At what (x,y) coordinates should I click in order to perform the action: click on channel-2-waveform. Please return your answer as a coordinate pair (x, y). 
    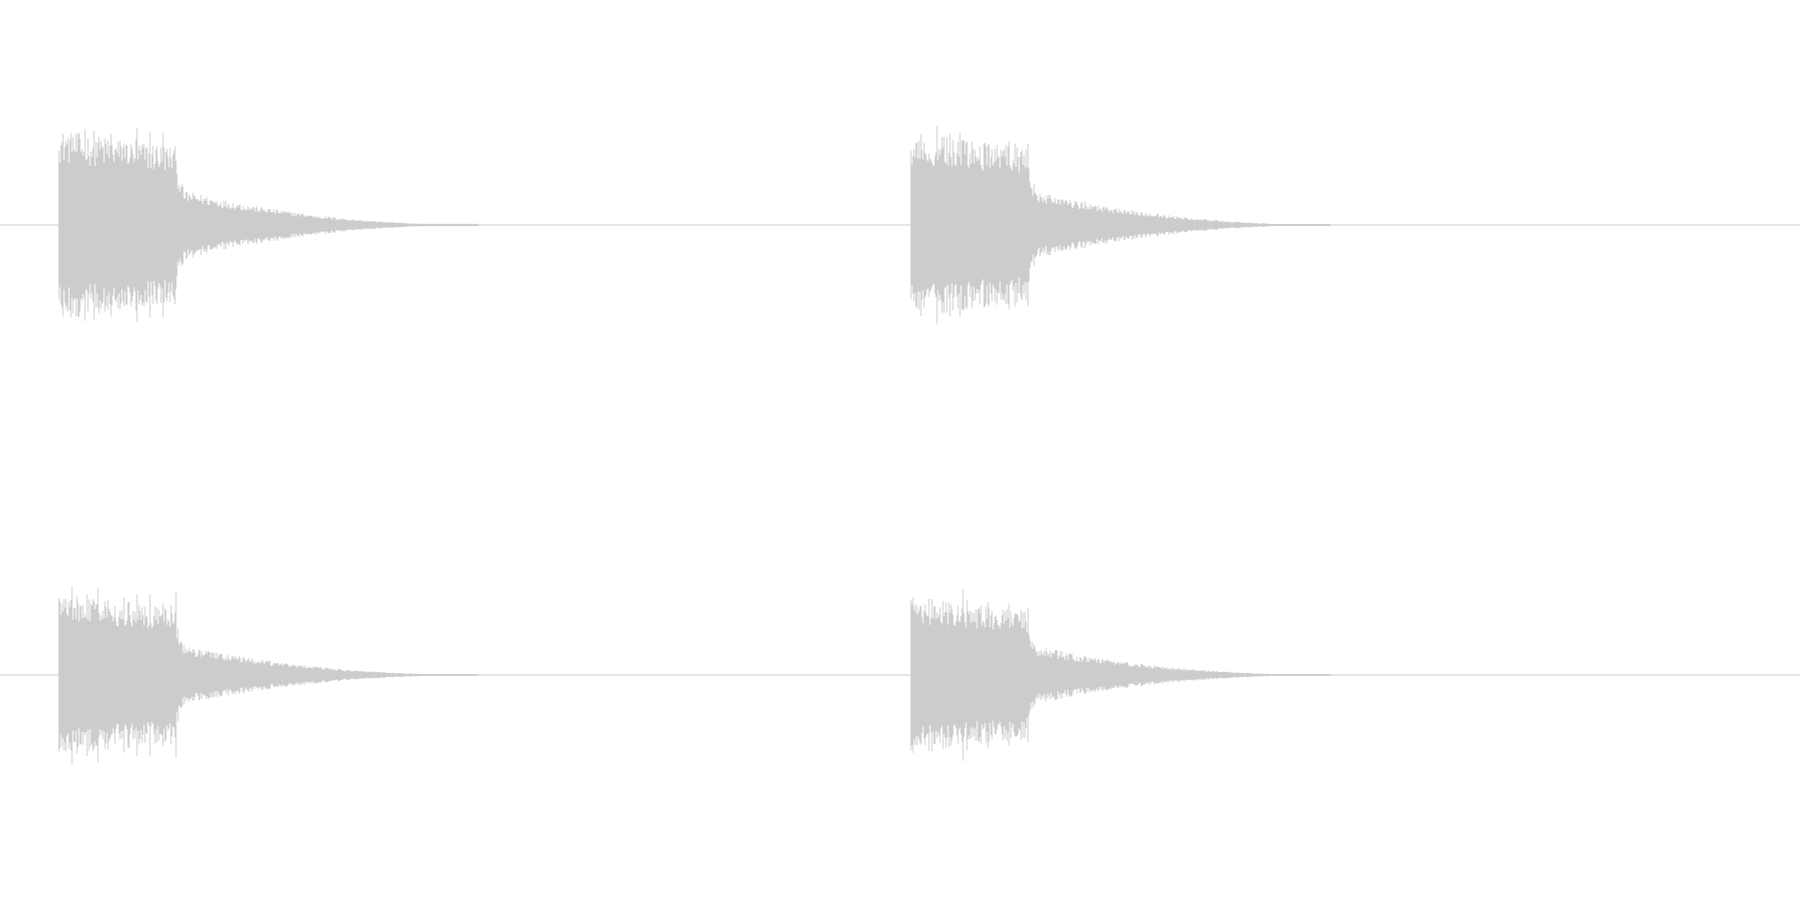
    Looking at the image, I should click on (694, 675).